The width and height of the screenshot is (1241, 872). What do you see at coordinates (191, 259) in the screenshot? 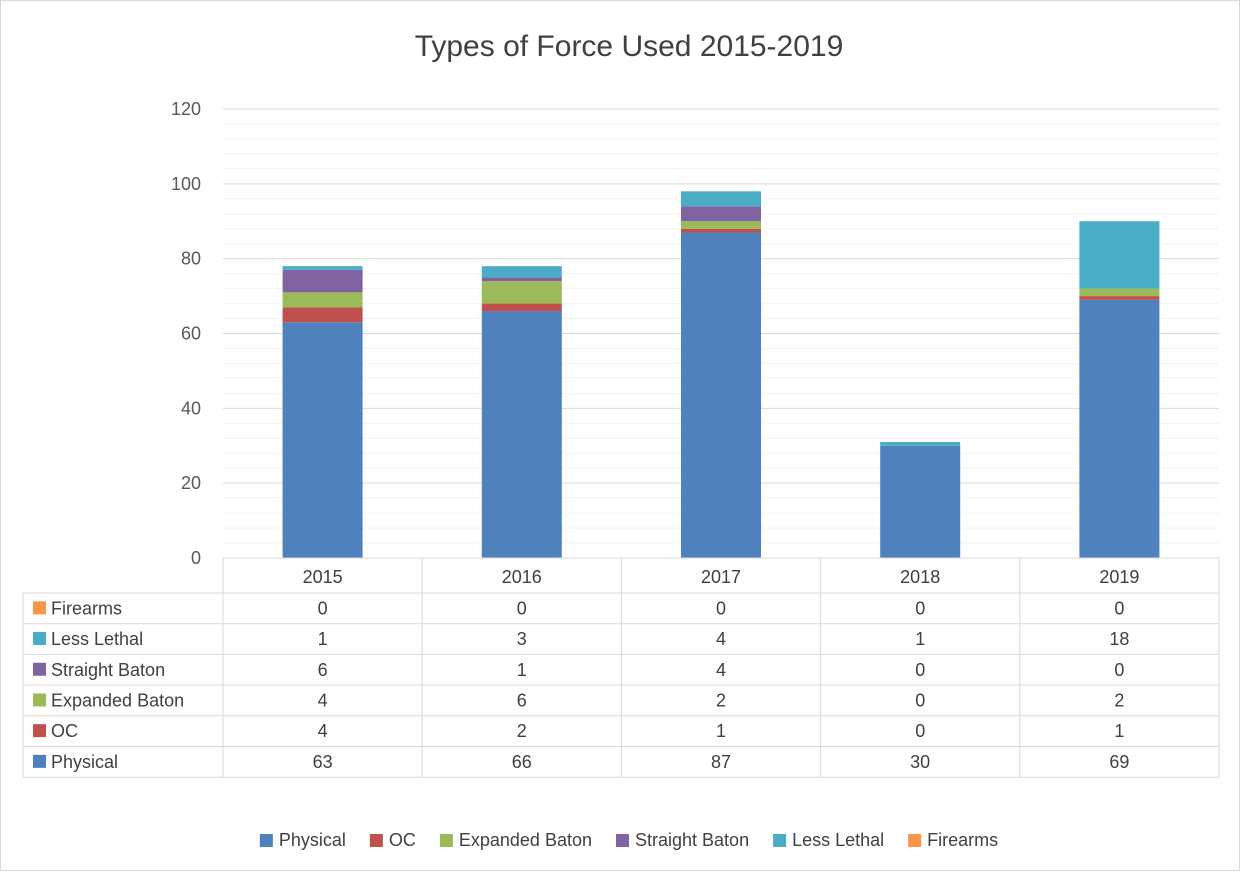
I see `y-tick-label: 80` at bounding box center [191, 259].